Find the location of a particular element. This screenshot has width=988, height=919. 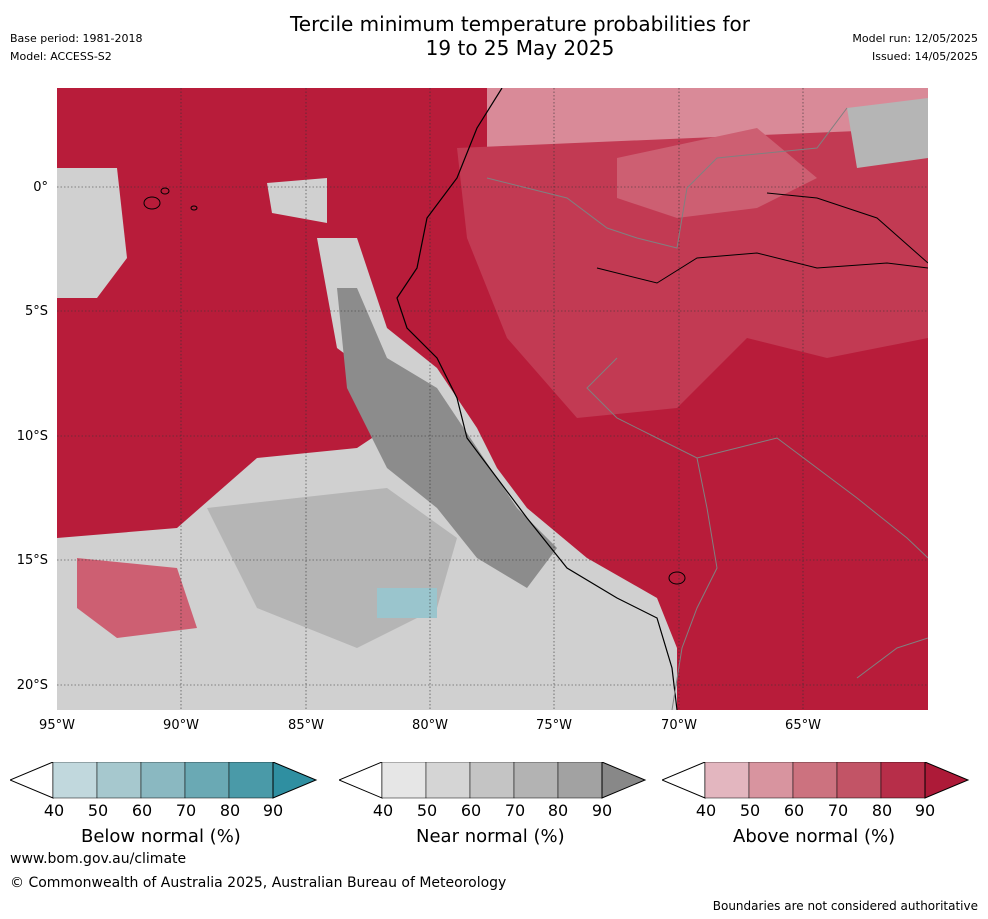

colorbar-below is located at coordinates (164, 780).